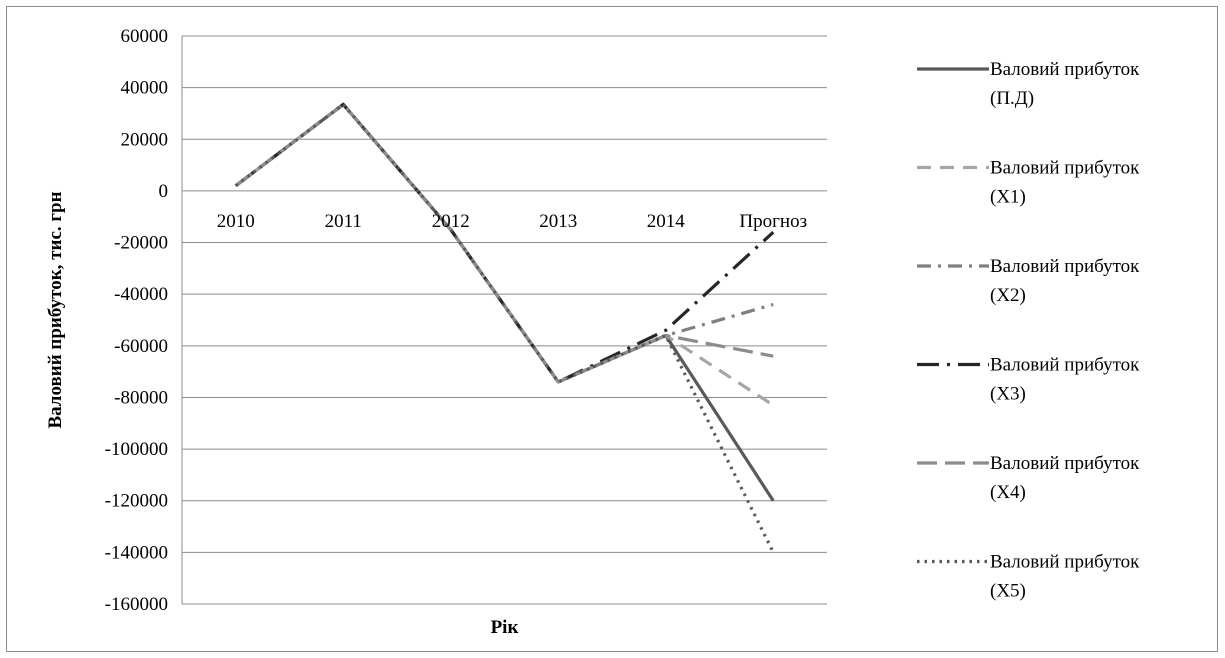 The height and width of the screenshot is (658, 1225). Describe the element at coordinates (1008, 591) in the screenshot. I see `legend-label: (X5)` at that location.